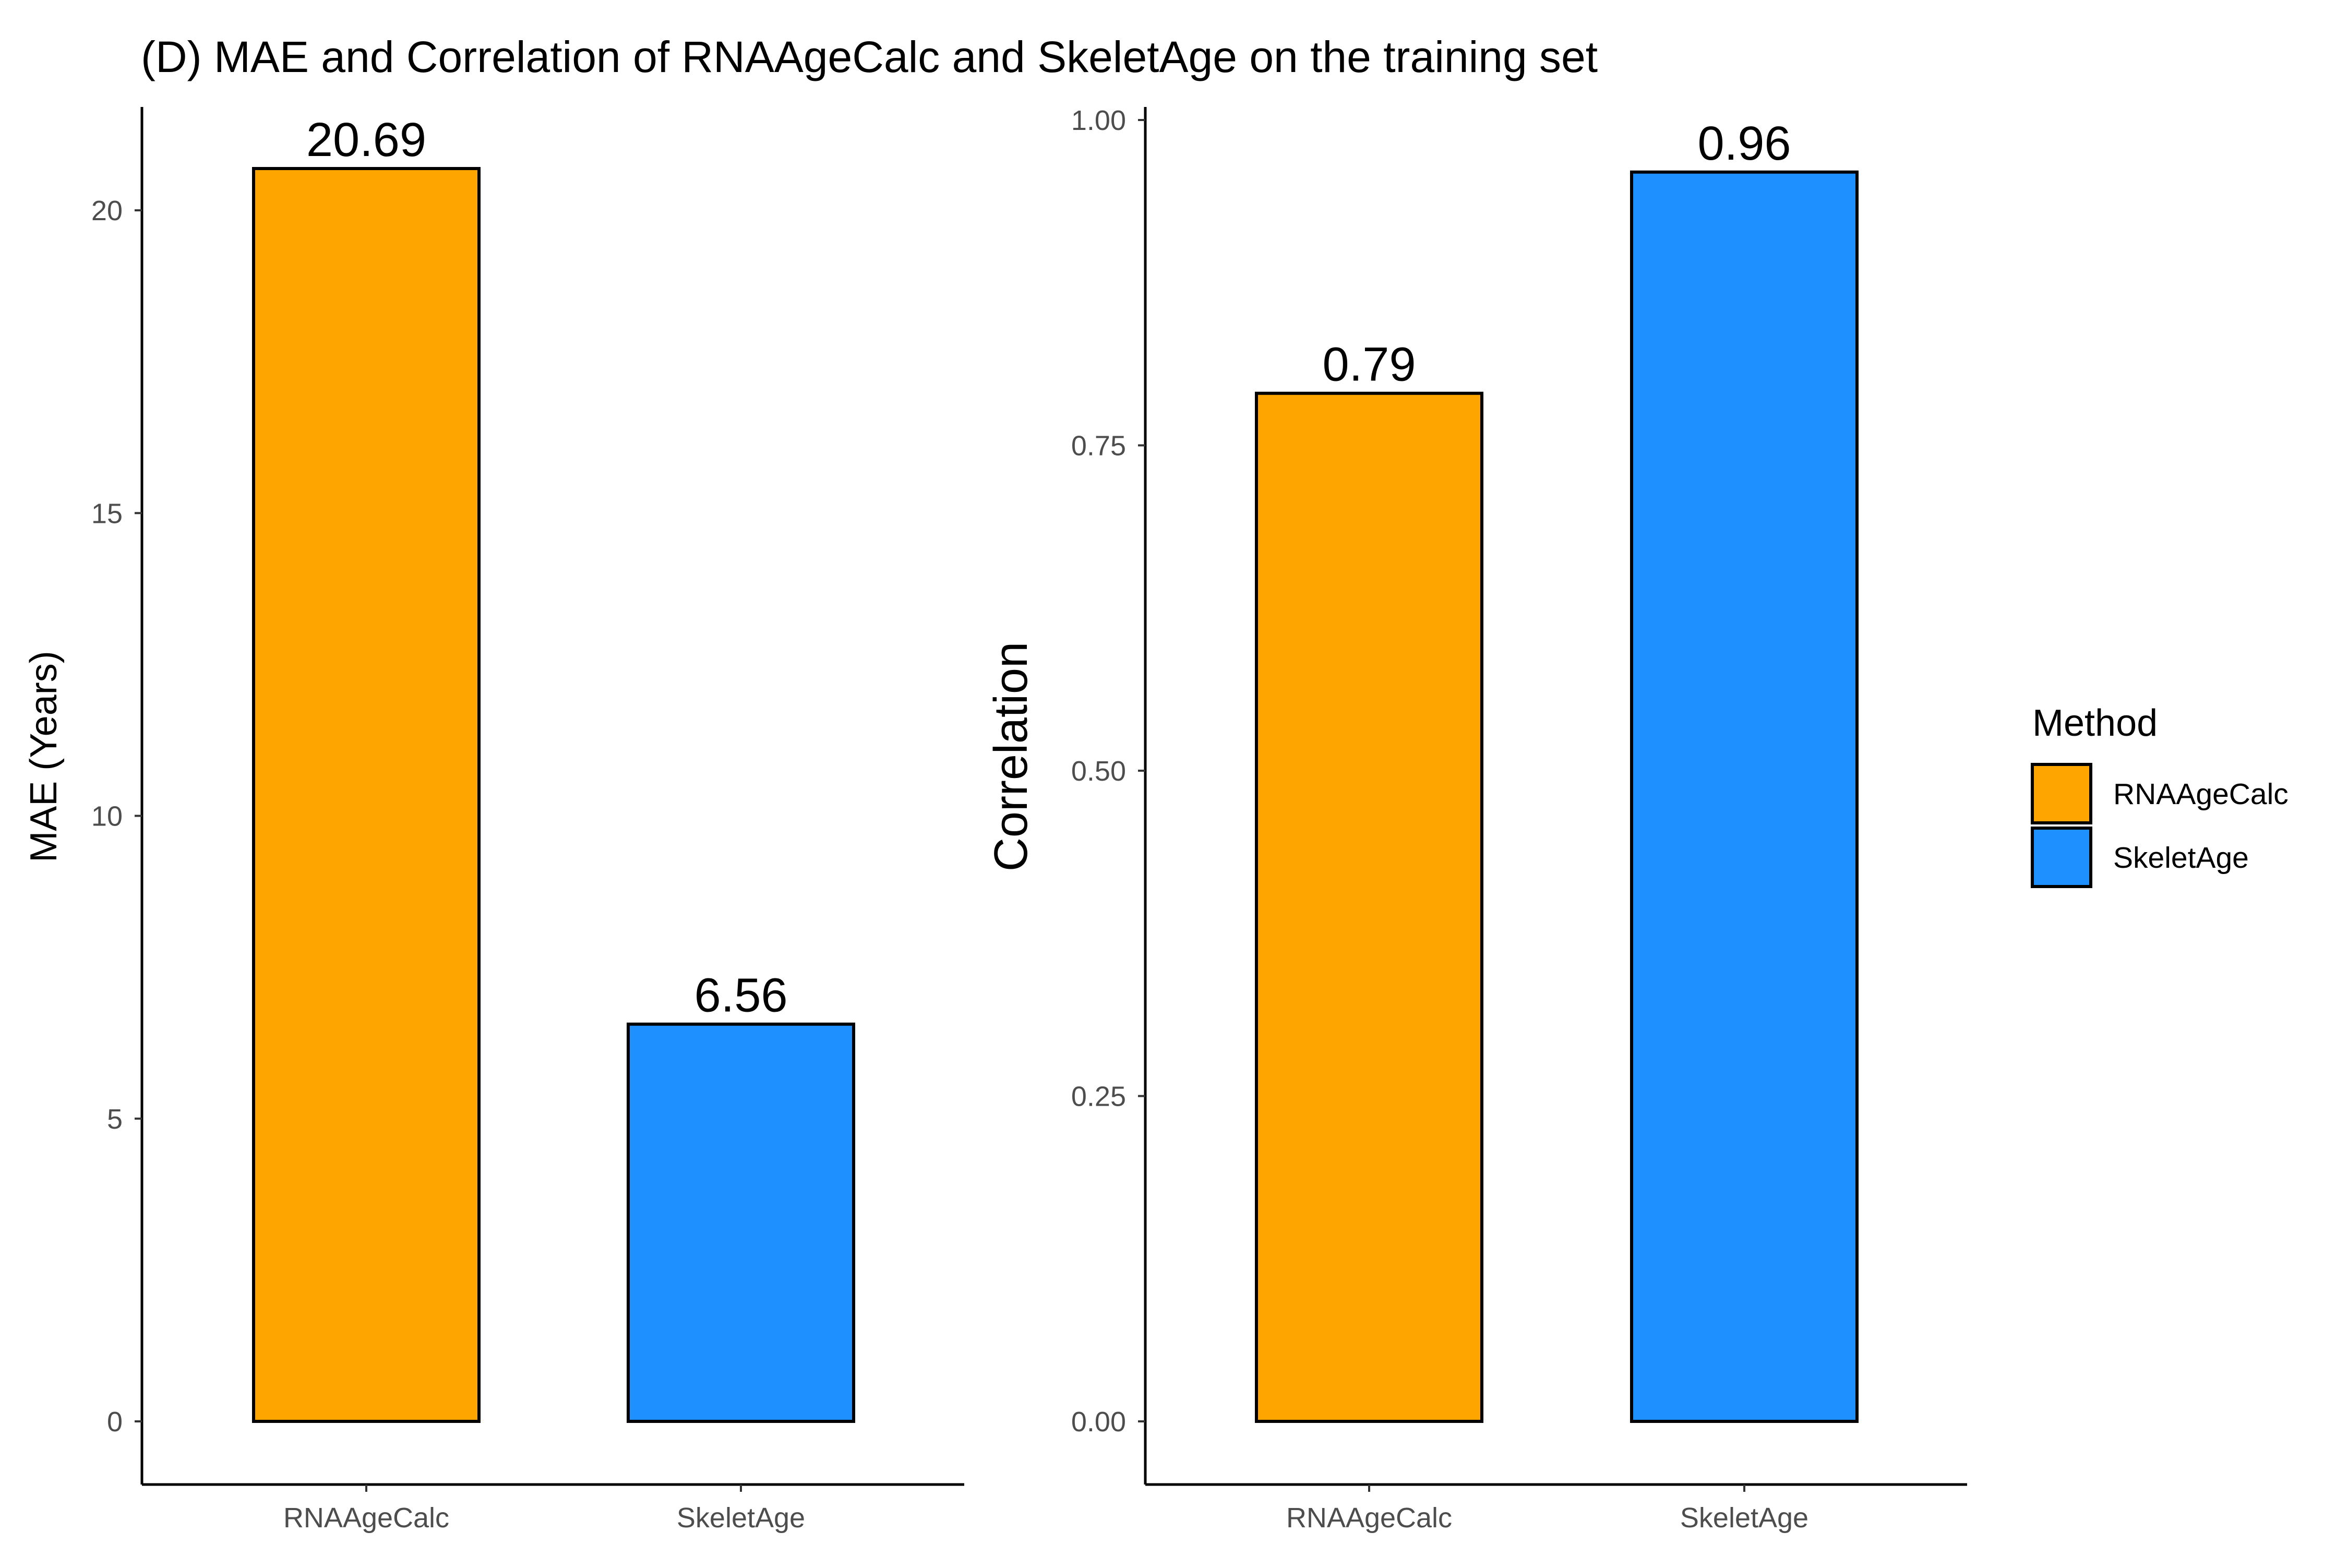  What do you see at coordinates (1744, 144) in the screenshot?
I see `bar-value-label: 0.96` at bounding box center [1744, 144].